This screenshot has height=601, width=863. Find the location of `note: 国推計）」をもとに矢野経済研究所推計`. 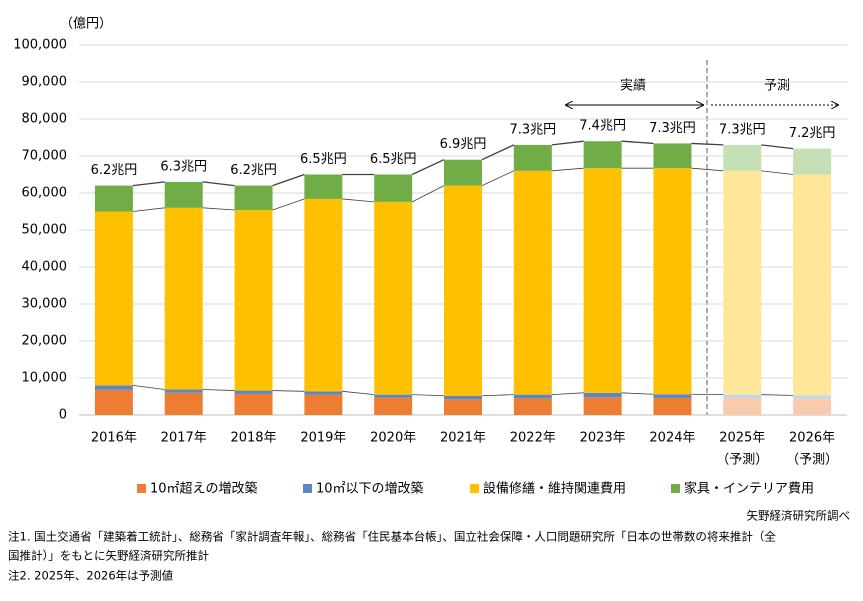

note: 国推計）」をもとに矢野経済研究所推計 is located at coordinates (108, 556).